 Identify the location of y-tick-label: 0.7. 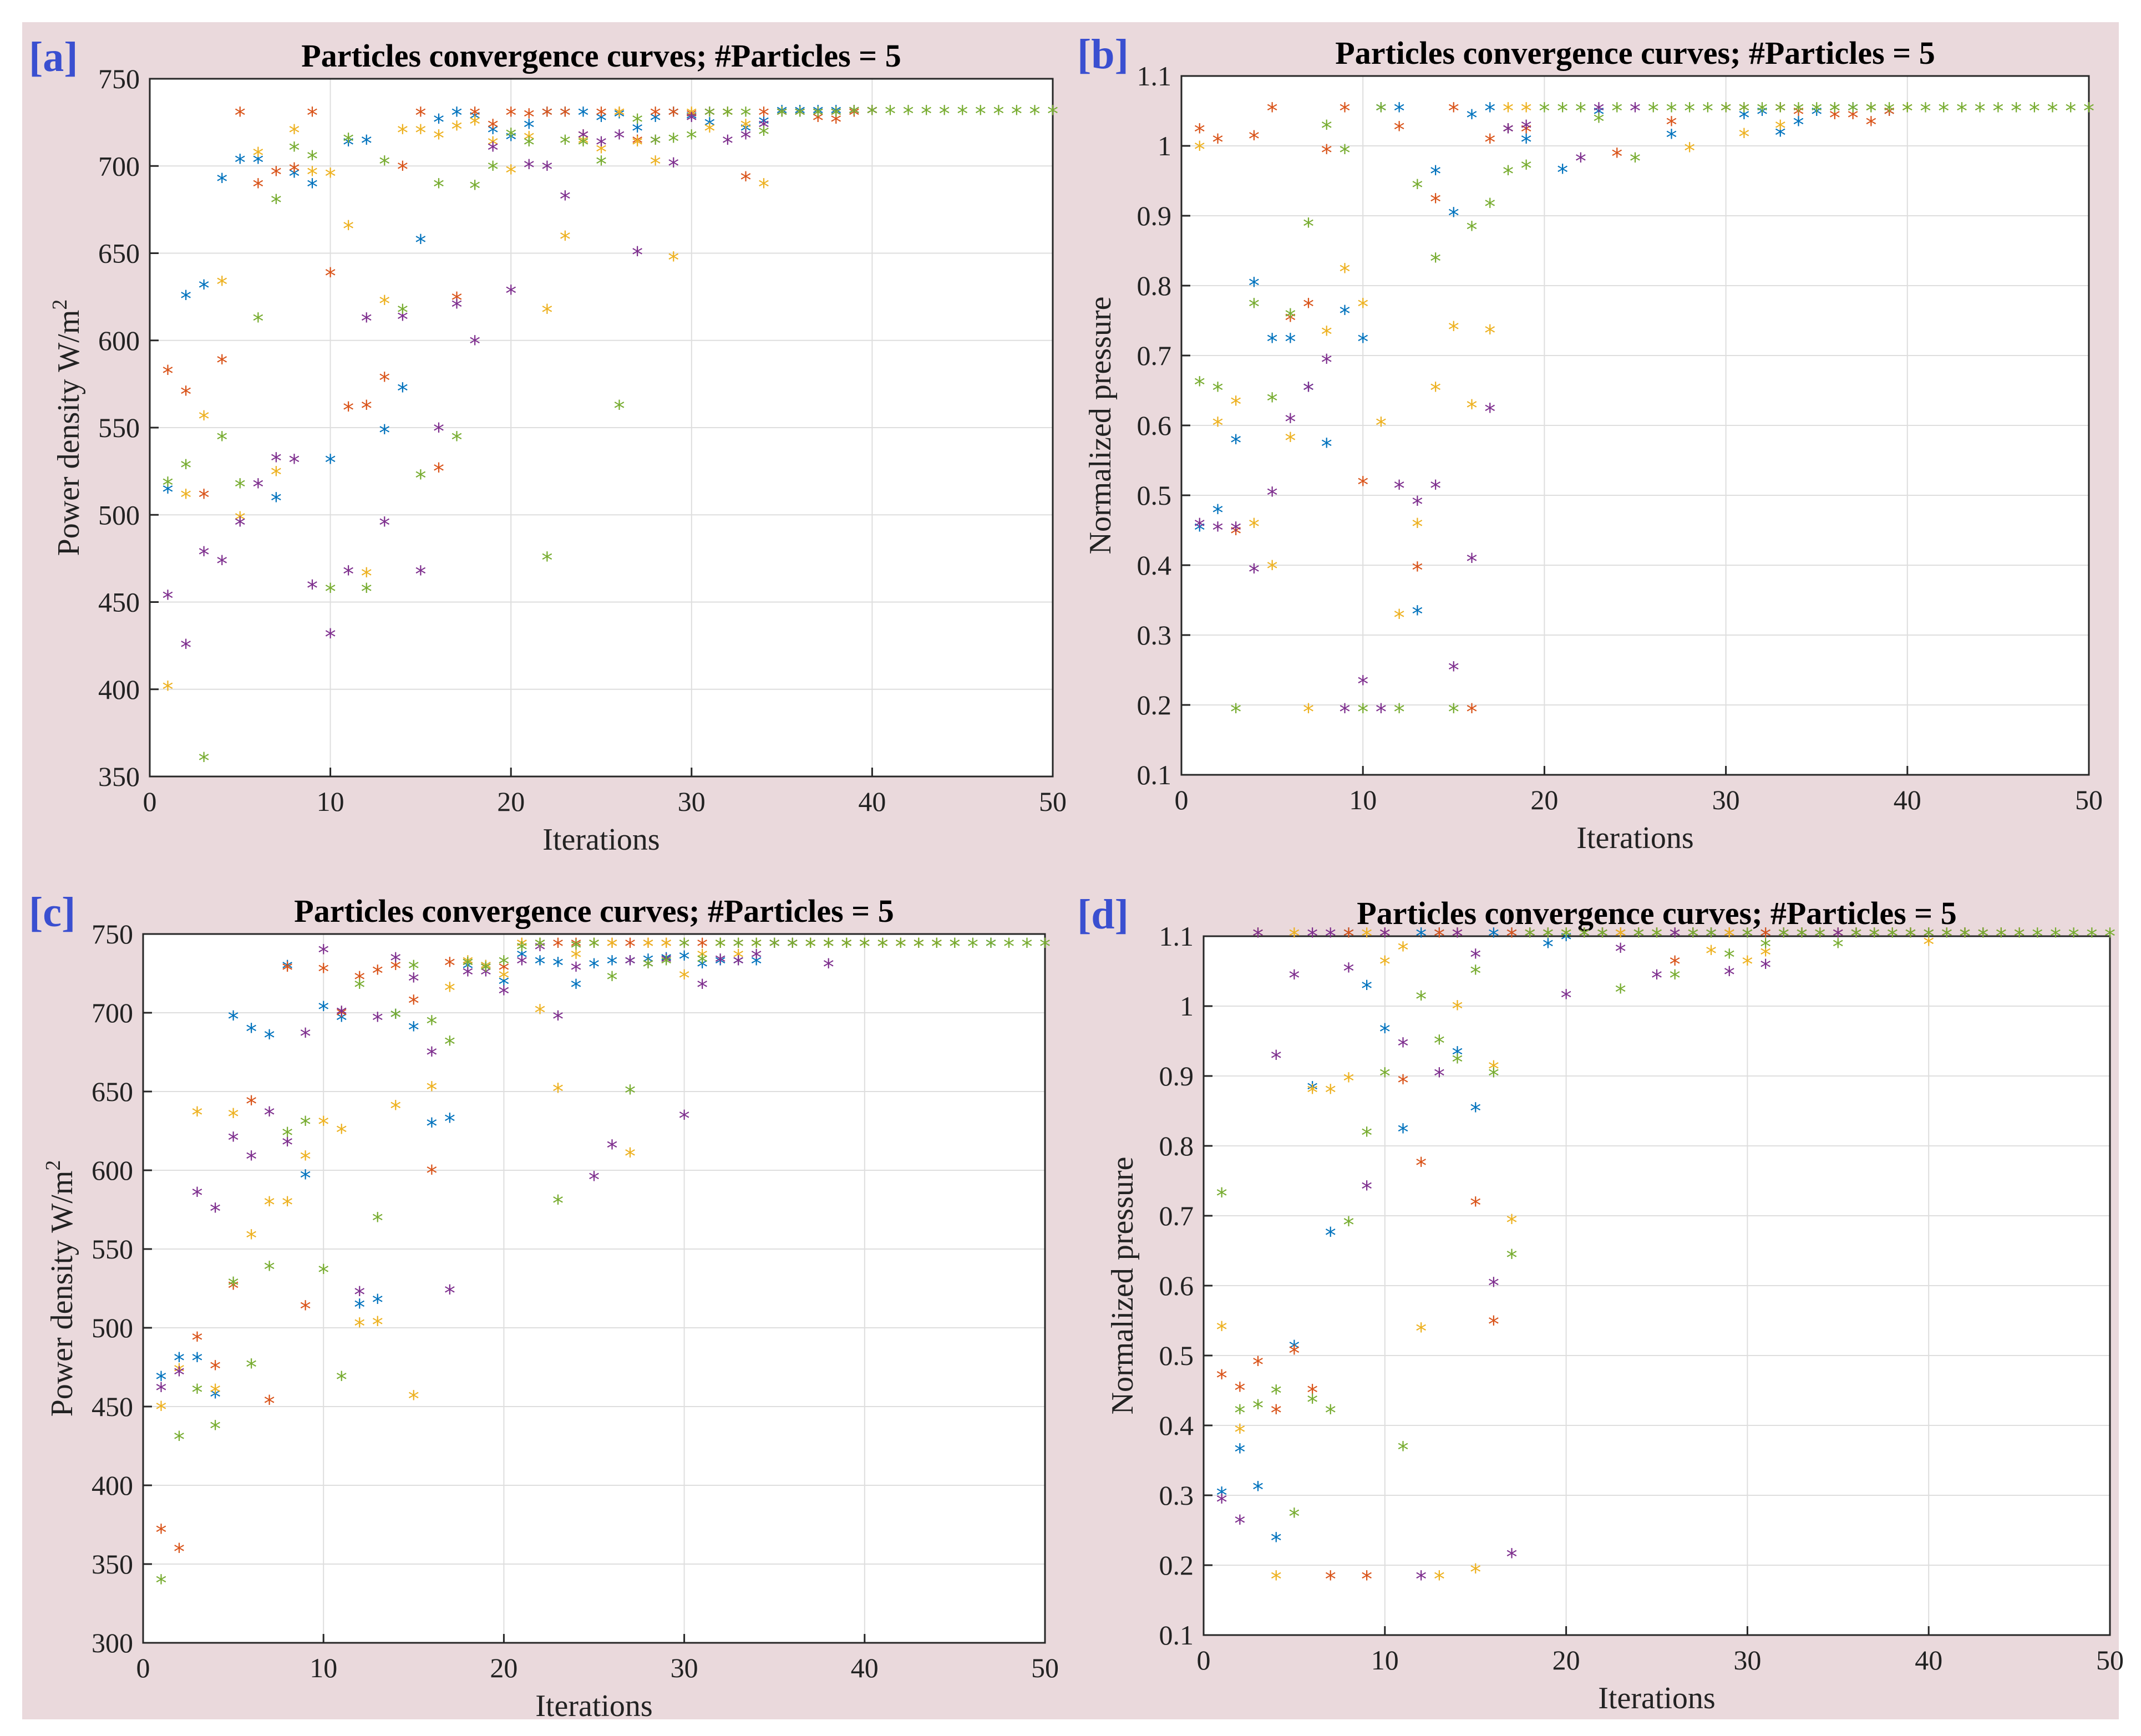
(1154, 355).